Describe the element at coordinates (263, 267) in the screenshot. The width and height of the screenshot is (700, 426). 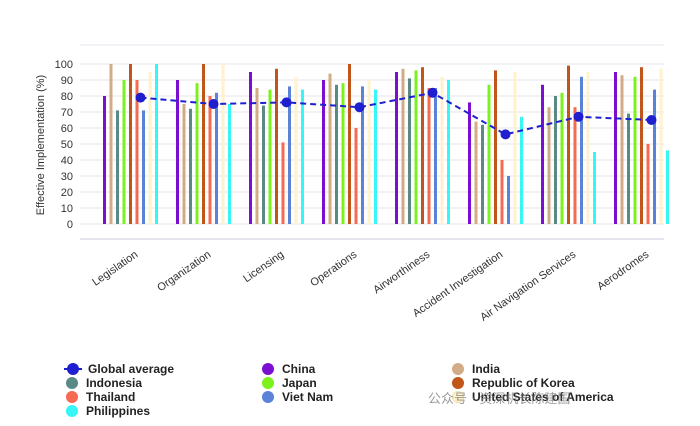
I see `x-tick-label: Licensing` at that location.